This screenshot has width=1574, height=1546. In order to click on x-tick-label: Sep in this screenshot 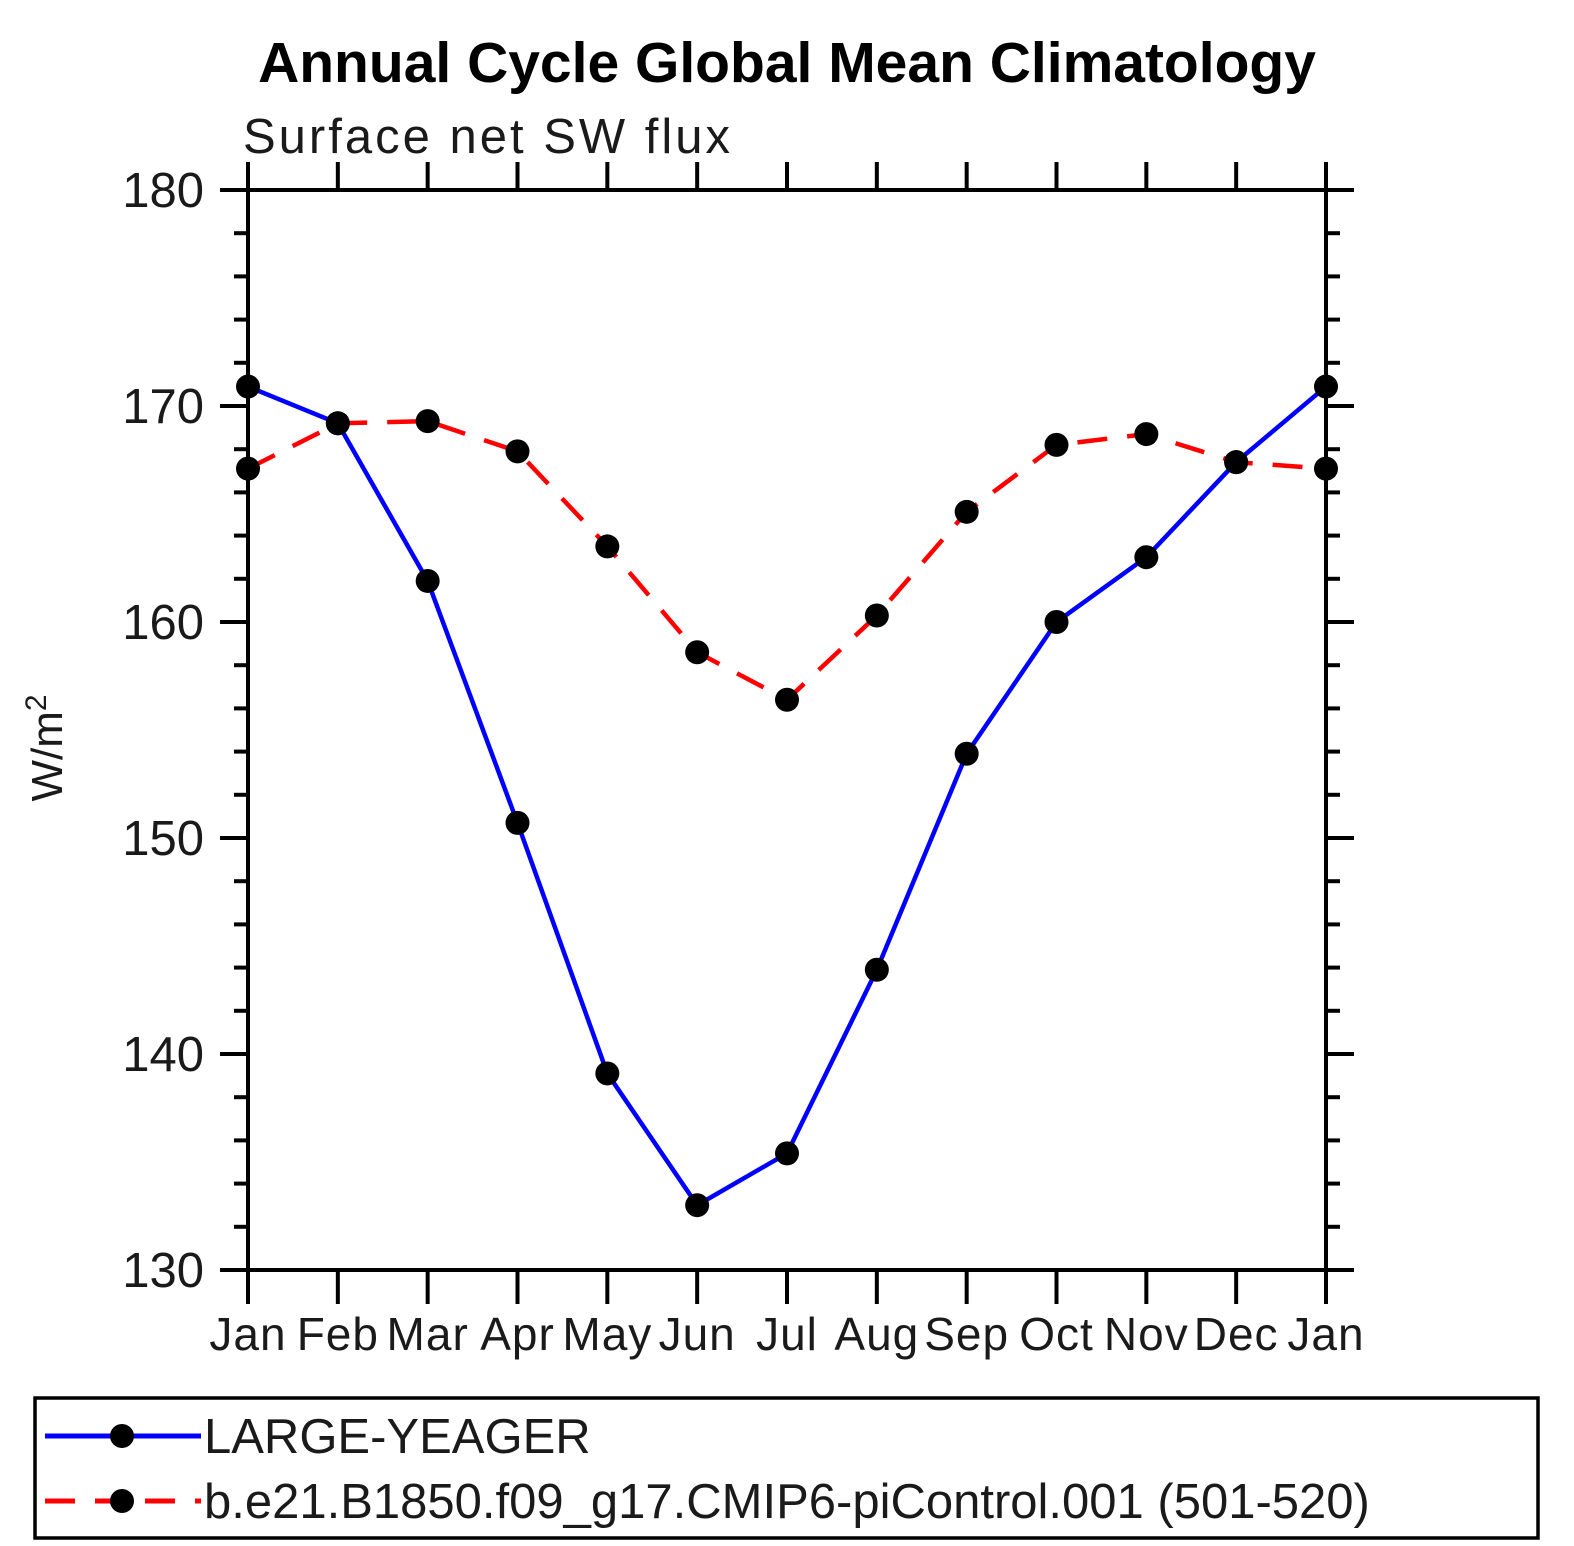, I will do `click(966, 1334)`.